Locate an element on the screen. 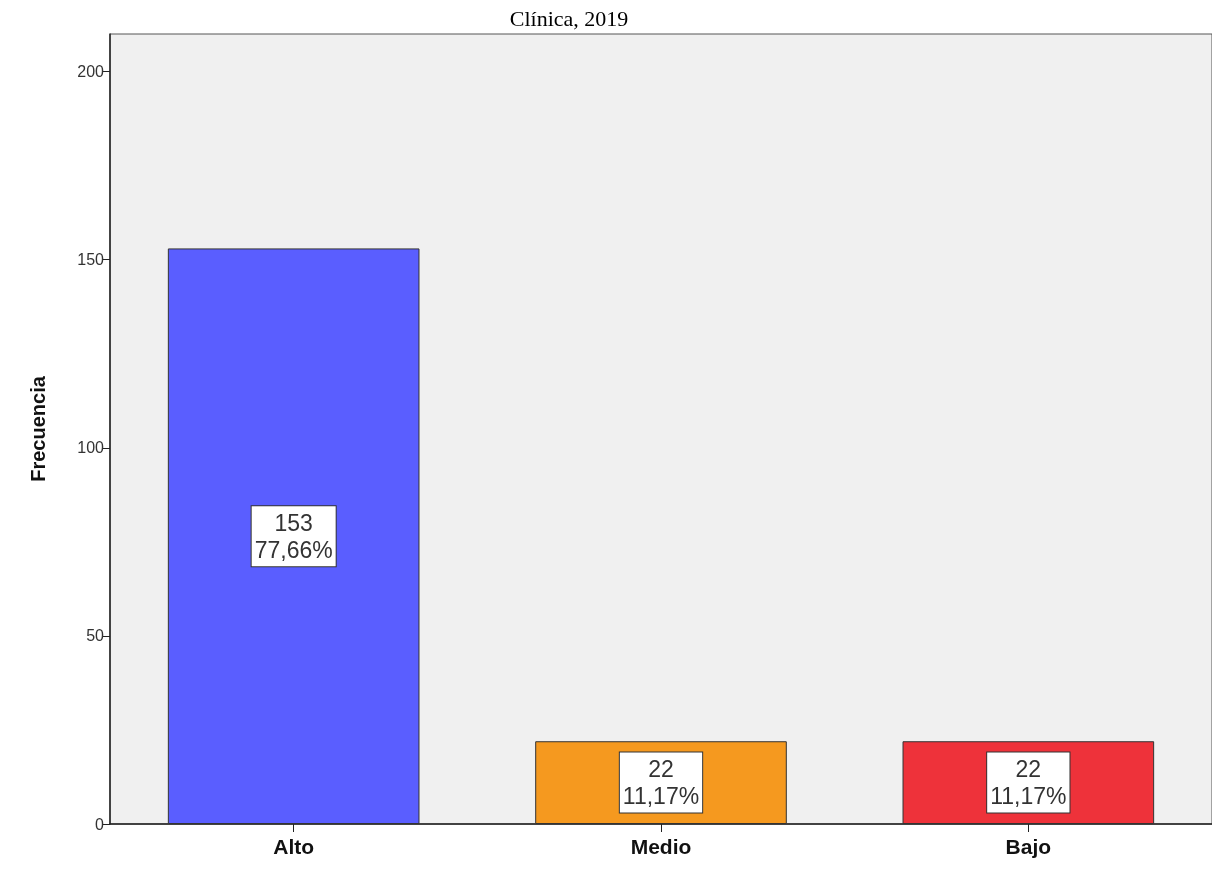 The image size is (1212, 878). x-tick-label: Bajo is located at coordinates (1028, 846).